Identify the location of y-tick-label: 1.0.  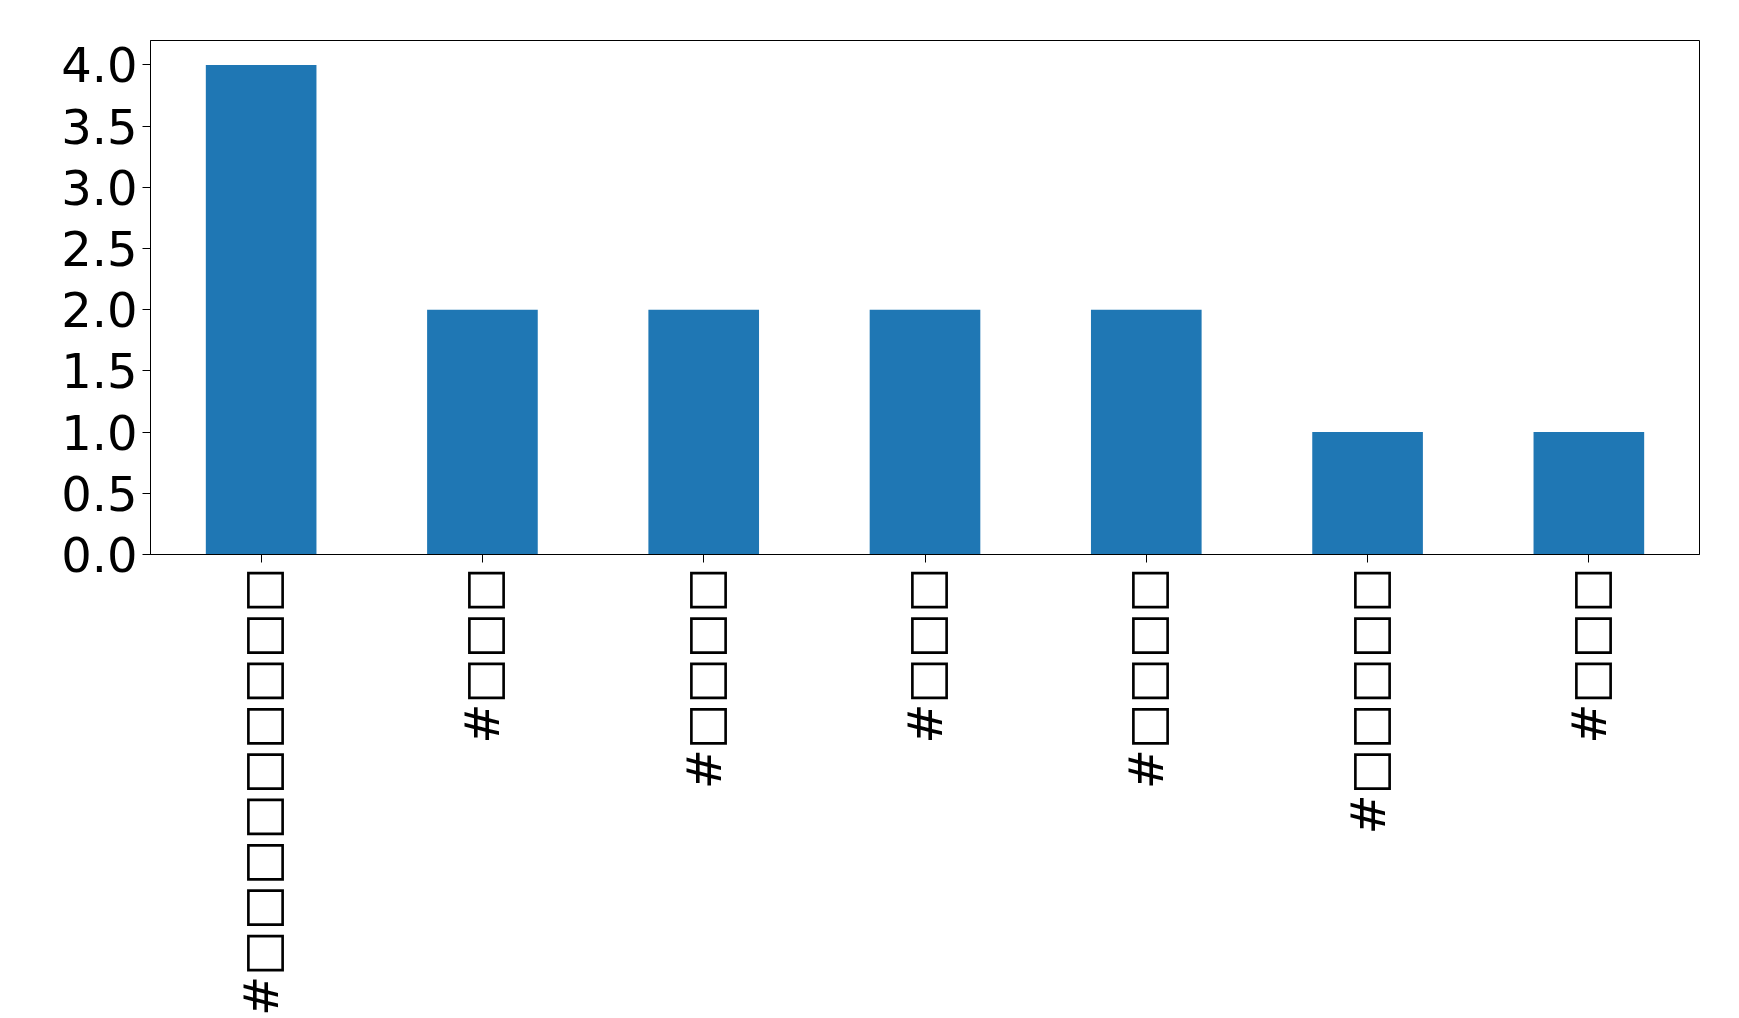
(99, 432).